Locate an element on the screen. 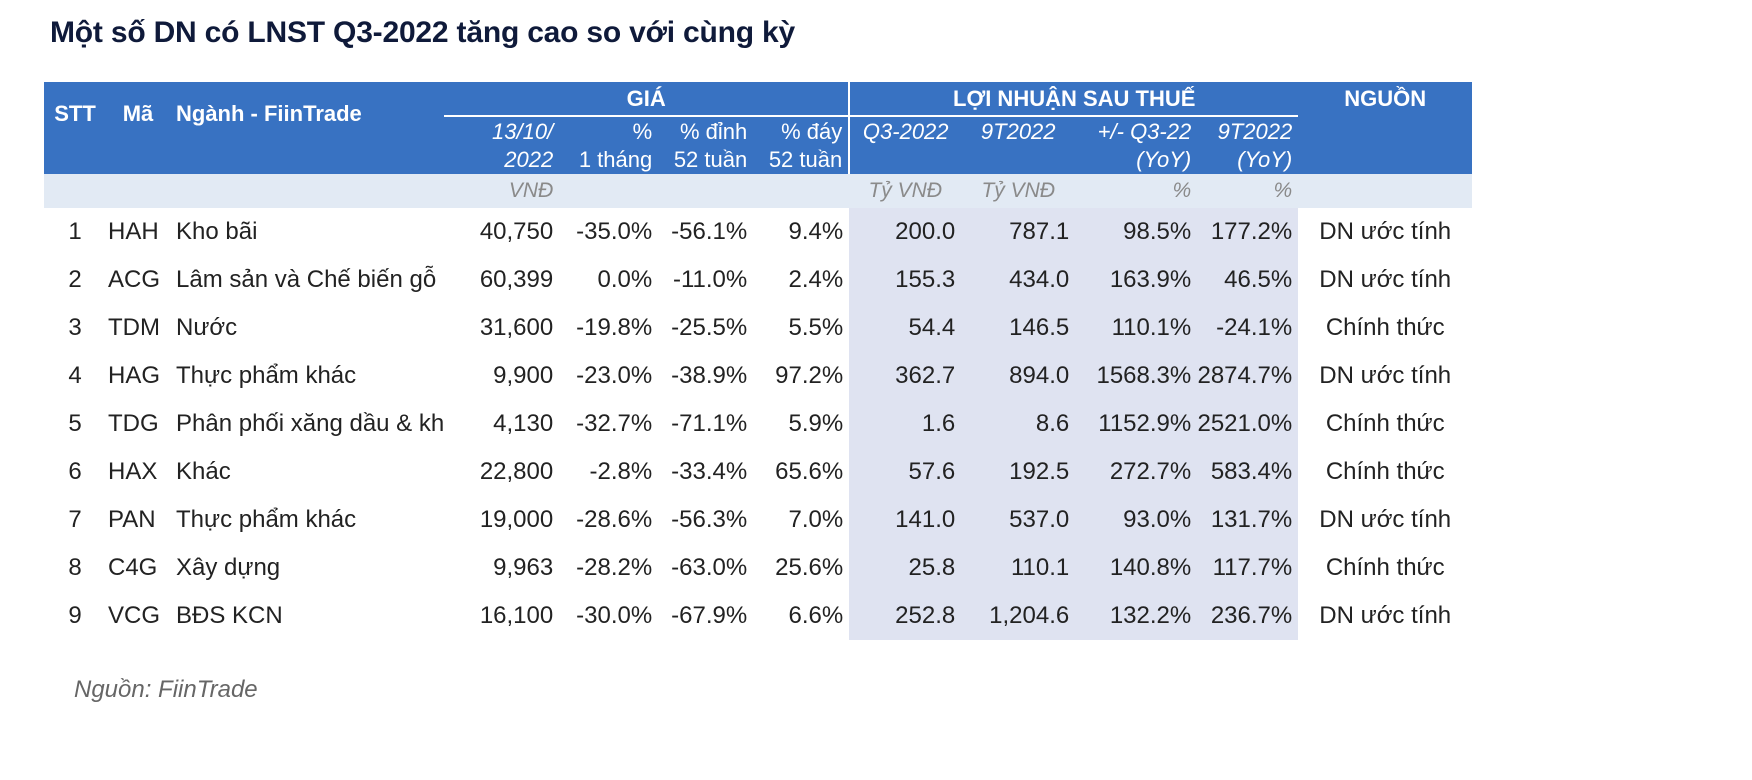  row-from-52w-low: 5.9% is located at coordinates (816, 423).